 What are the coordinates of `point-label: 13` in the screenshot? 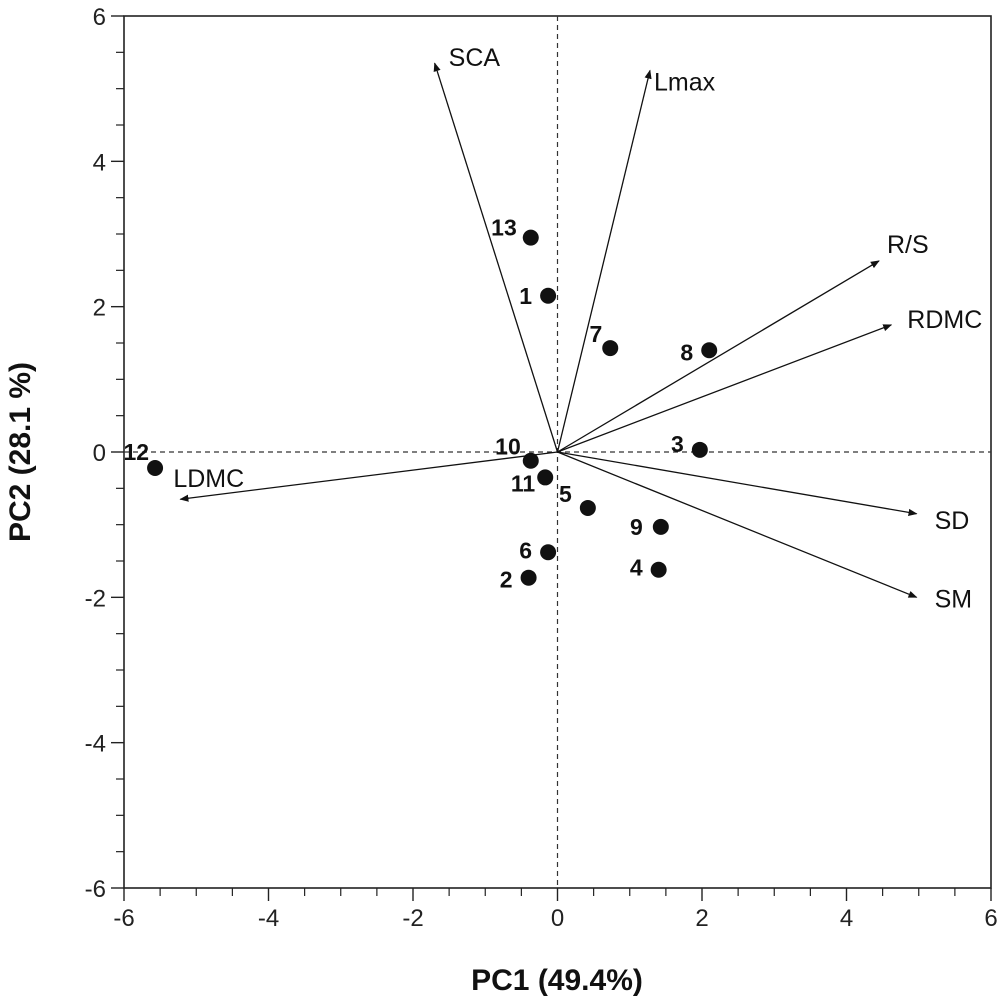 It's located at (504, 228).